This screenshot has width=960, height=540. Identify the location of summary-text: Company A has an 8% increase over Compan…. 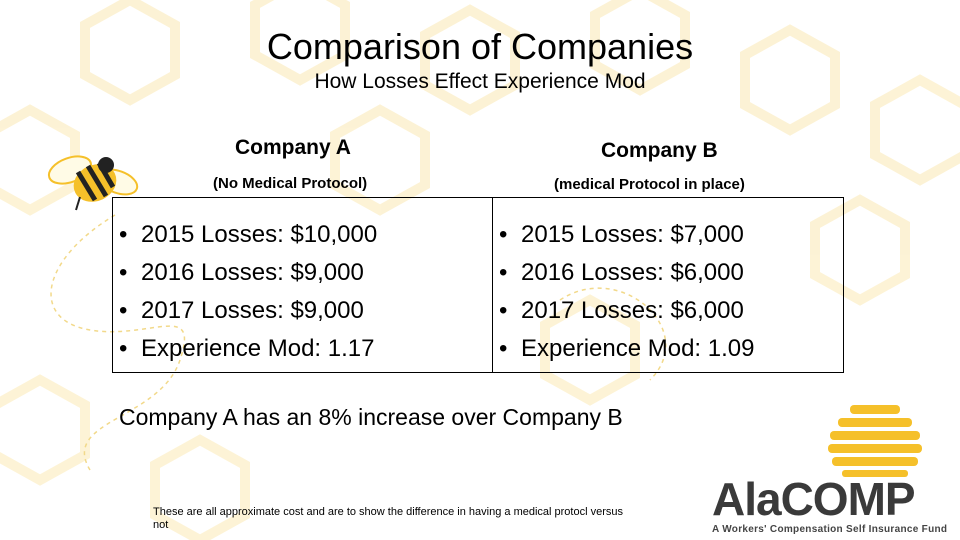
(371, 417).